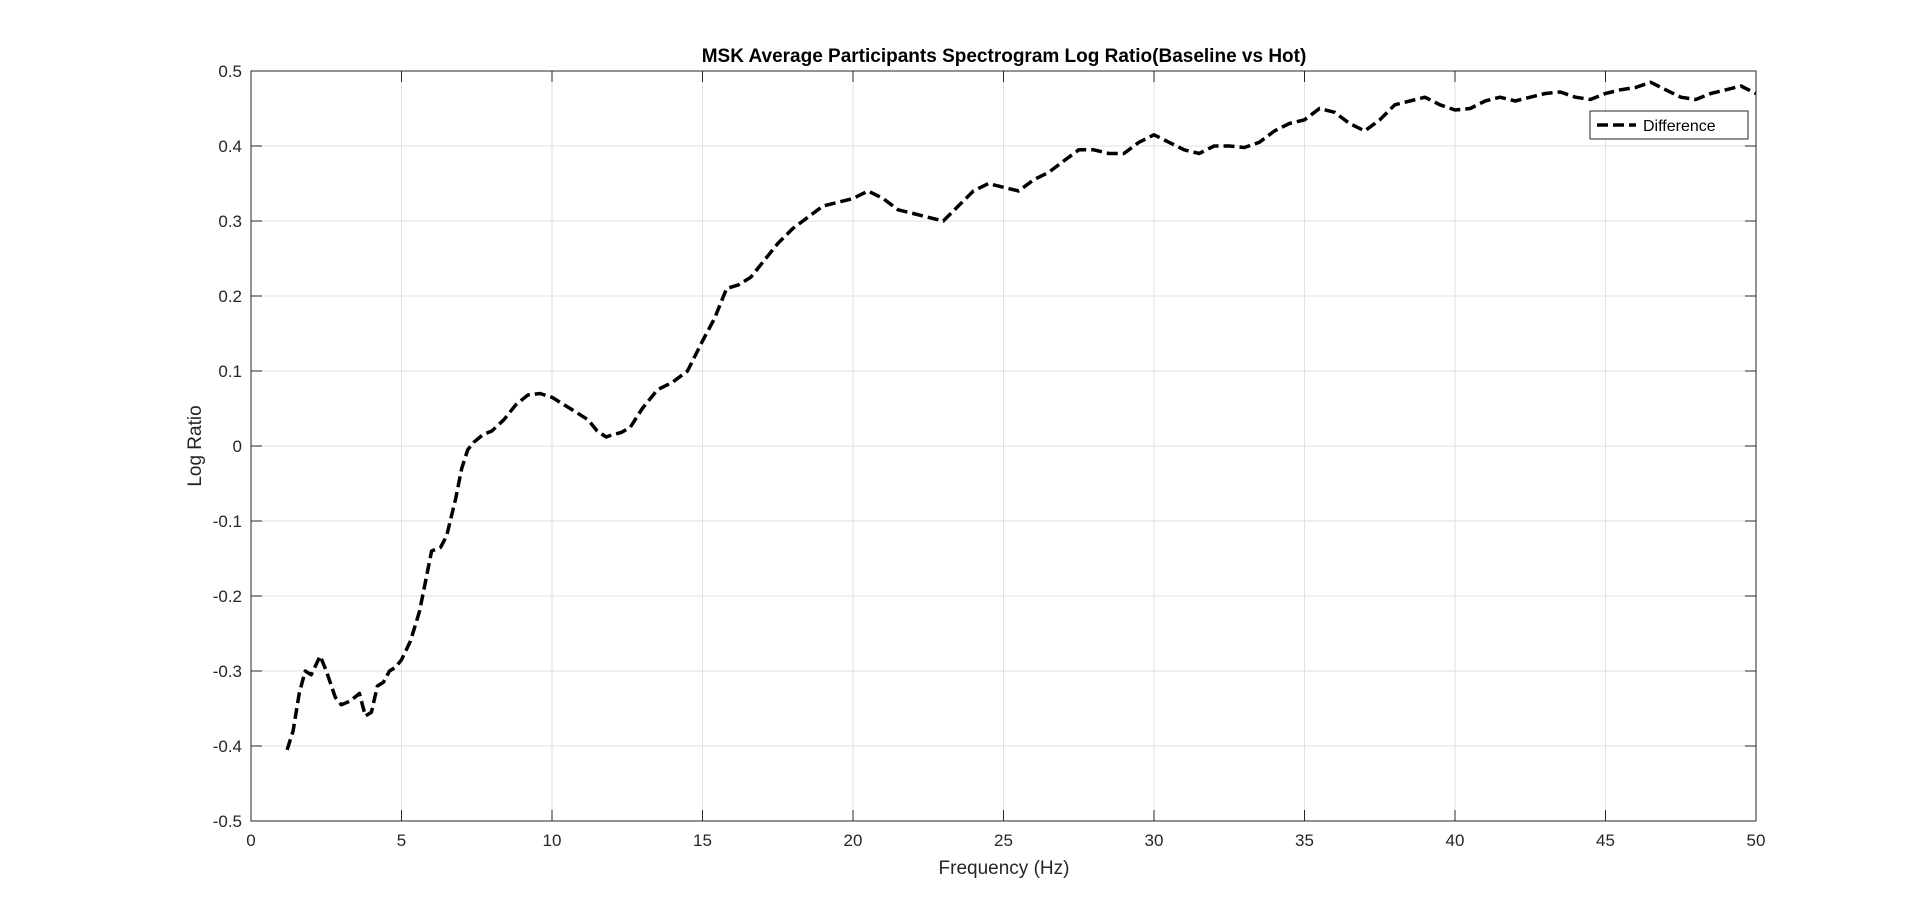 This screenshot has height=916, width=1920. I want to click on legend: Difference, so click(1669, 125).